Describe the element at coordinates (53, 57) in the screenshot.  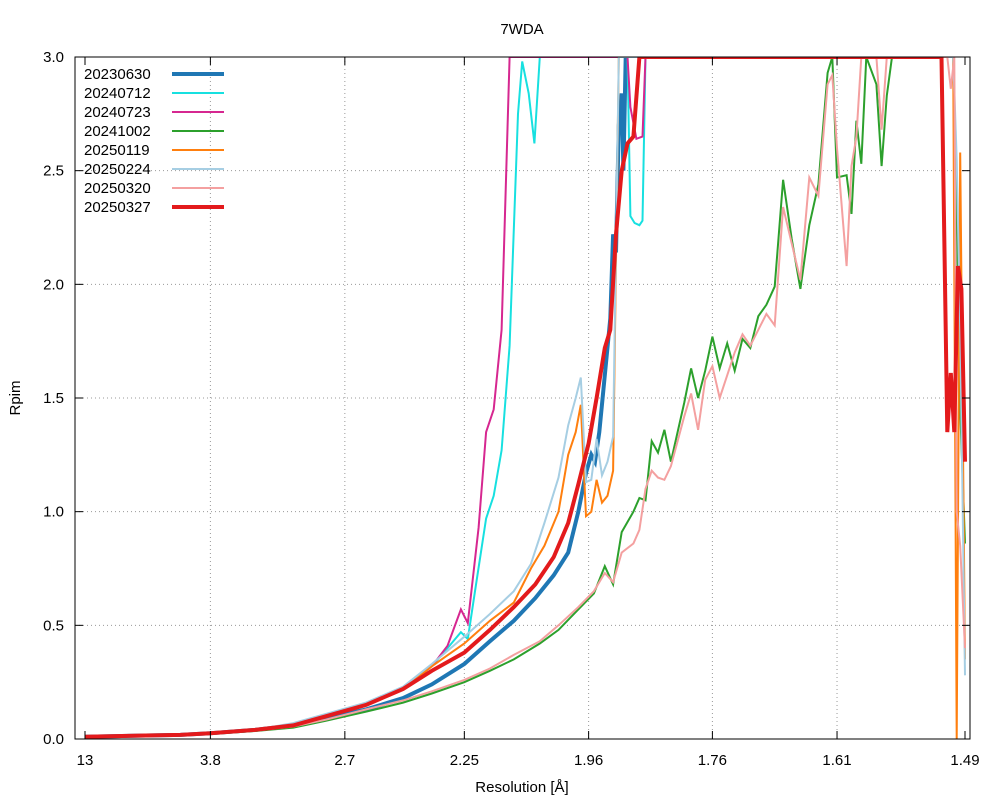
I see `y-tick-label: 3.0` at that location.